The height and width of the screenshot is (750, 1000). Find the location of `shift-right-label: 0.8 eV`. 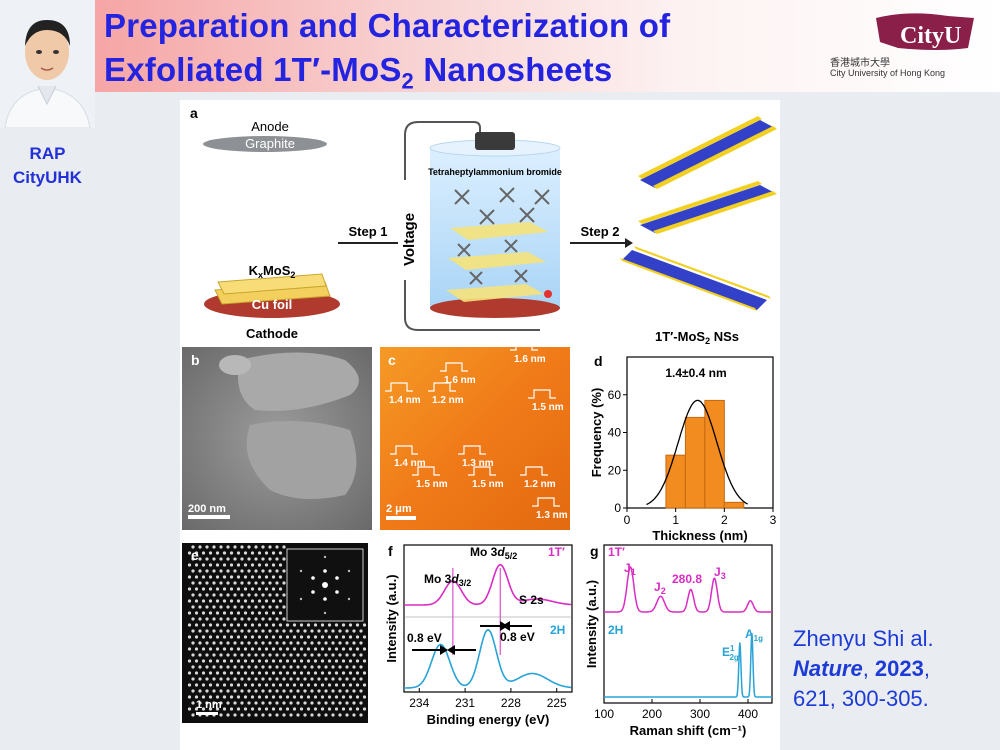

shift-right-label: 0.8 eV is located at coordinates (517, 637).